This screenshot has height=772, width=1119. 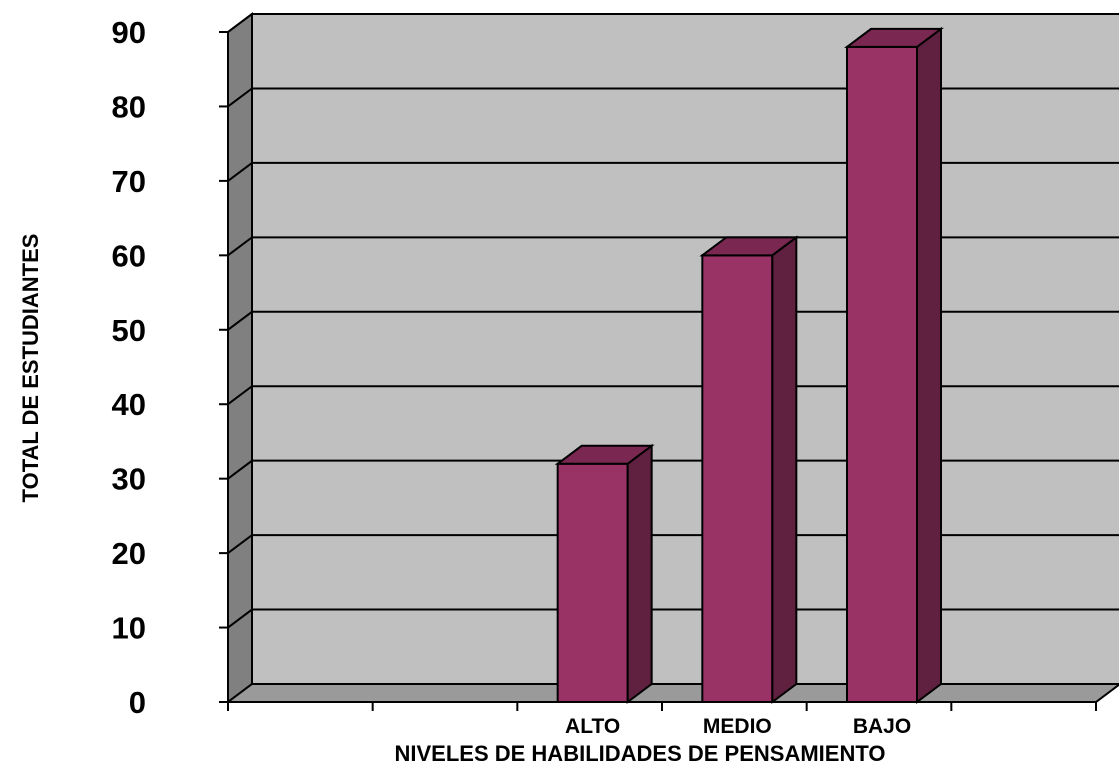 What do you see at coordinates (30, 368) in the screenshot?
I see `y-axis-title: TOTAL DE ESTUDIANTES` at bounding box center [30, 368].